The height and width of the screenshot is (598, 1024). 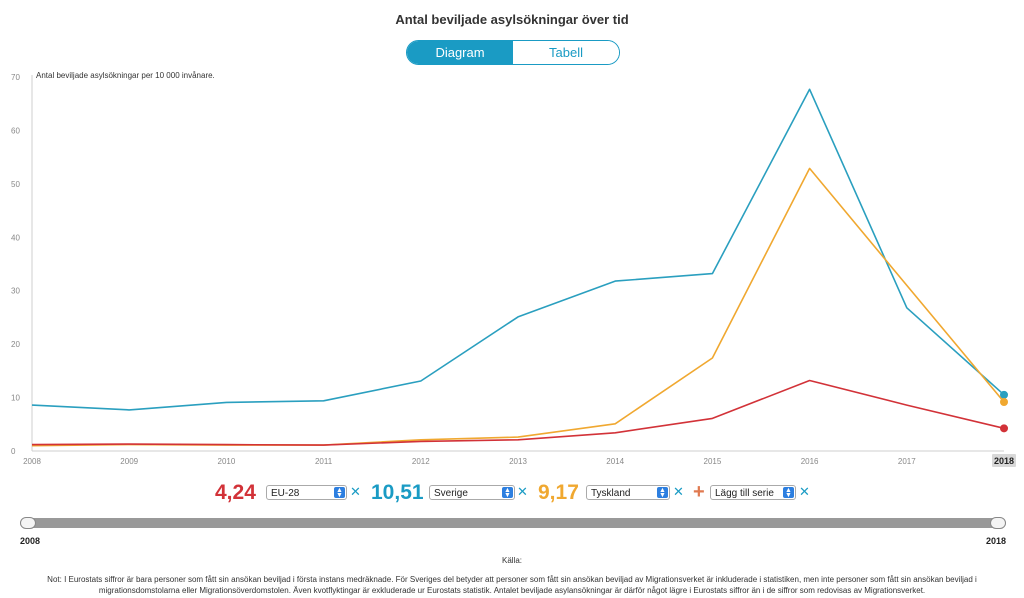 What do you see at coordinates (460, 52) in the screenshot?
I see `diagram-tab: Diagram` at bounding box center [460, 52].